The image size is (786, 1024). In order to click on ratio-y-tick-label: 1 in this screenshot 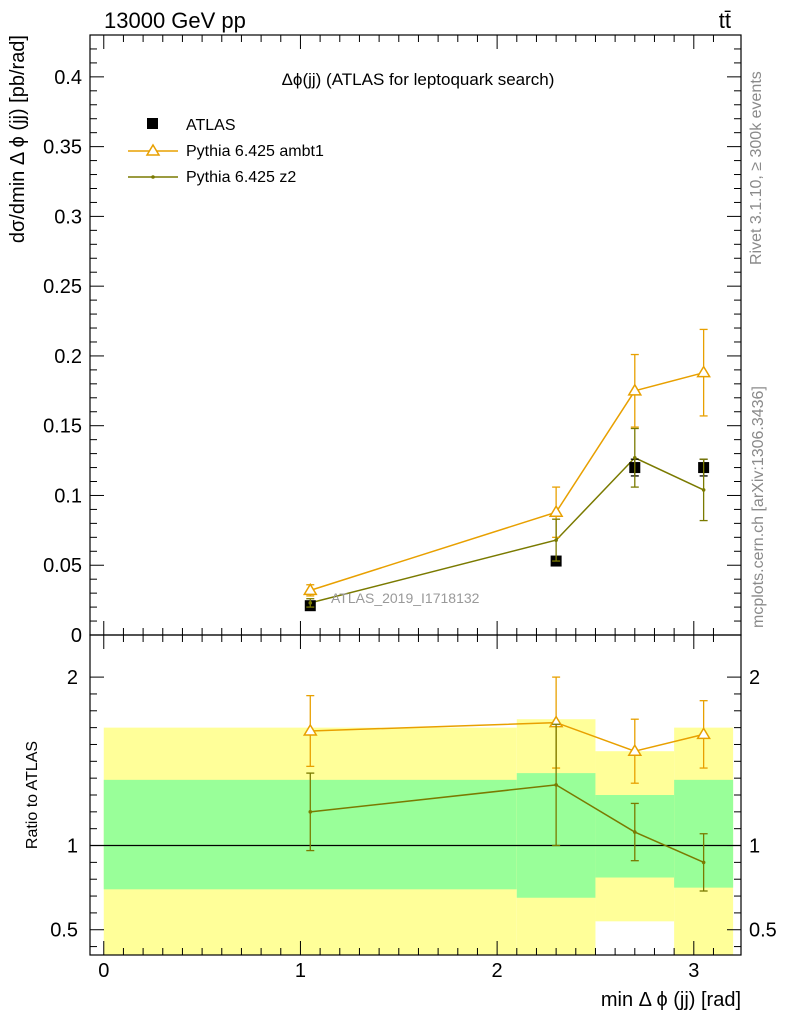, I will do `click(72, 847)`.